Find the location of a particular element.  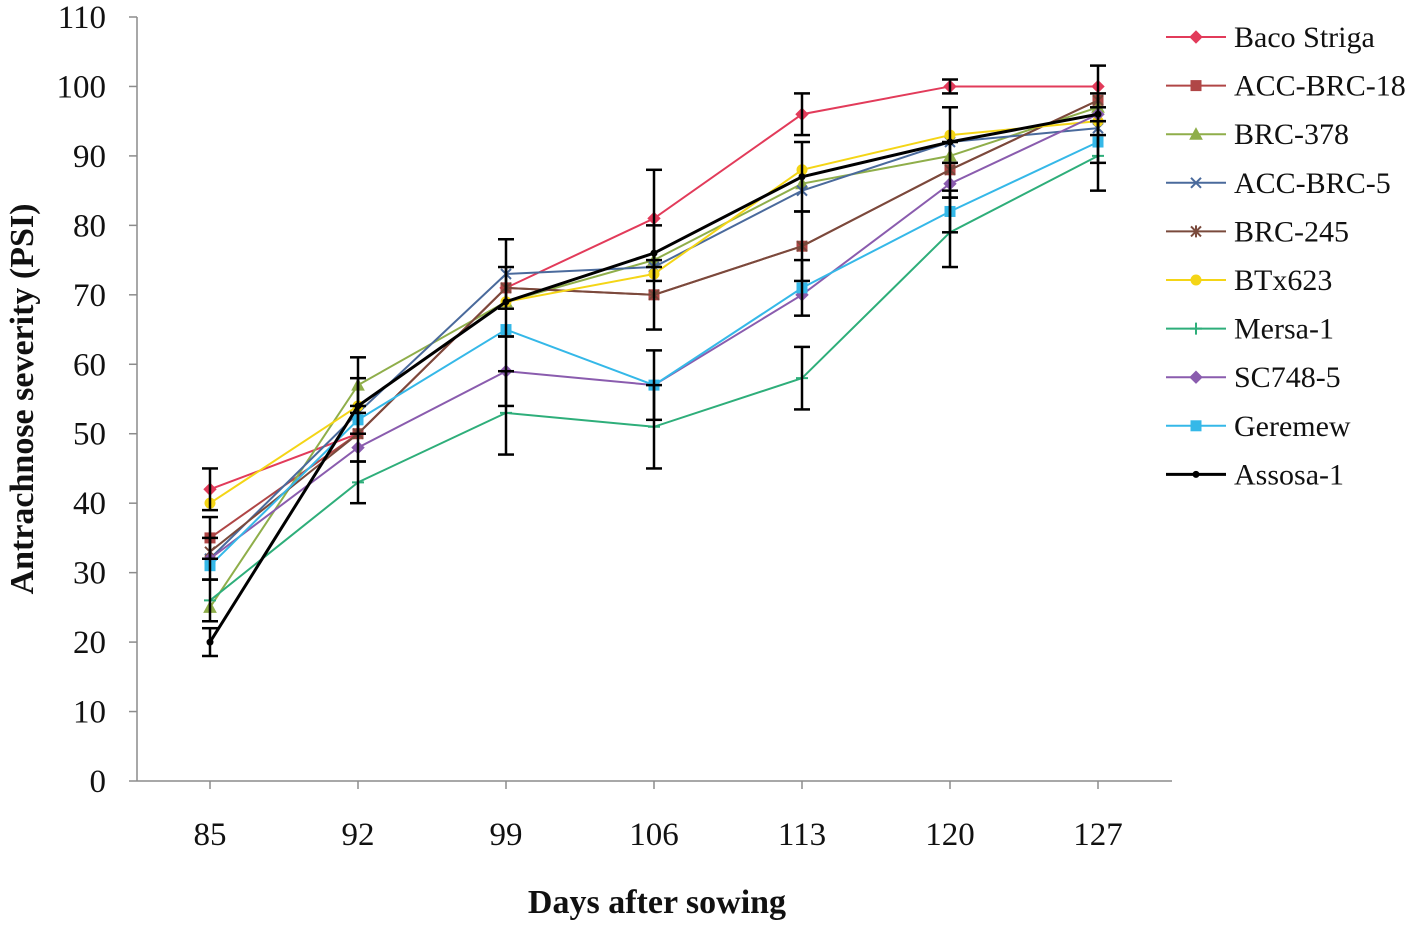

y-tick-label: 30 is located at coordinates (89, 574).